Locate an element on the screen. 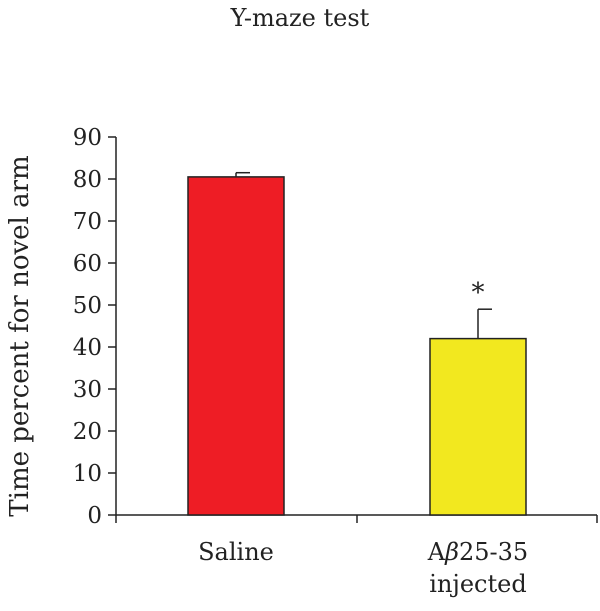  y-tick-label: 80 is located at coordinates (87, 180).